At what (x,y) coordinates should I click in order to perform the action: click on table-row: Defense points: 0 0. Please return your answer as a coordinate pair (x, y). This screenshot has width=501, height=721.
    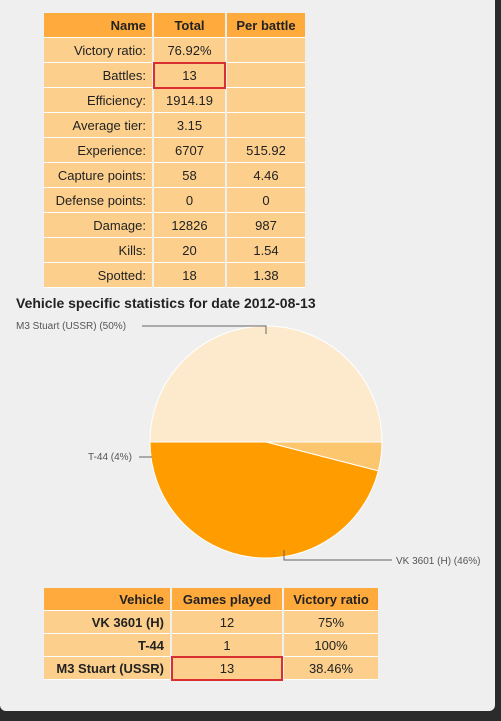
    Looking at the image, I should click on (174, 200).